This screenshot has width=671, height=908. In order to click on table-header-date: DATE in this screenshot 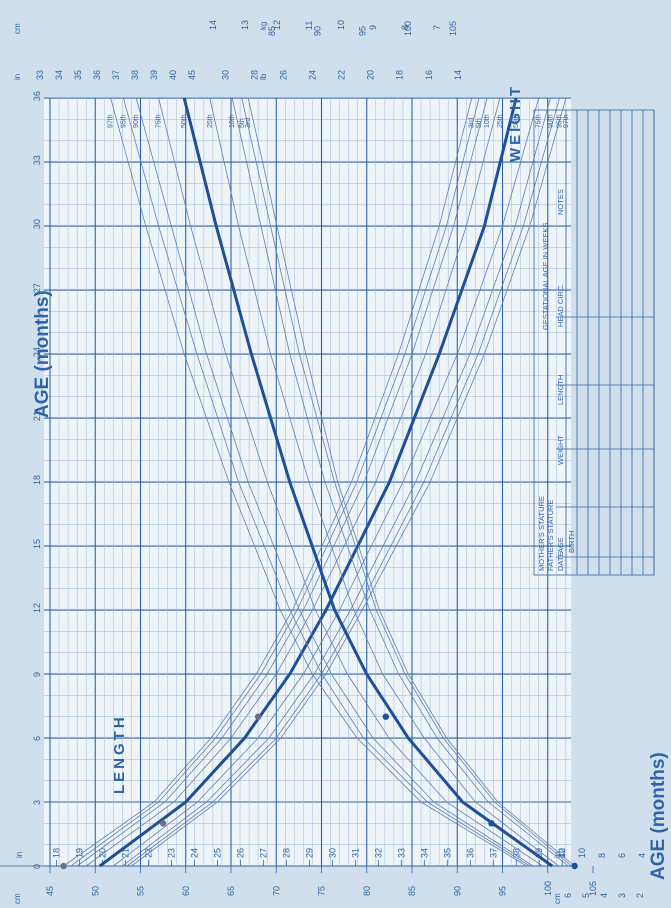, I will do `click(560, 561)`.